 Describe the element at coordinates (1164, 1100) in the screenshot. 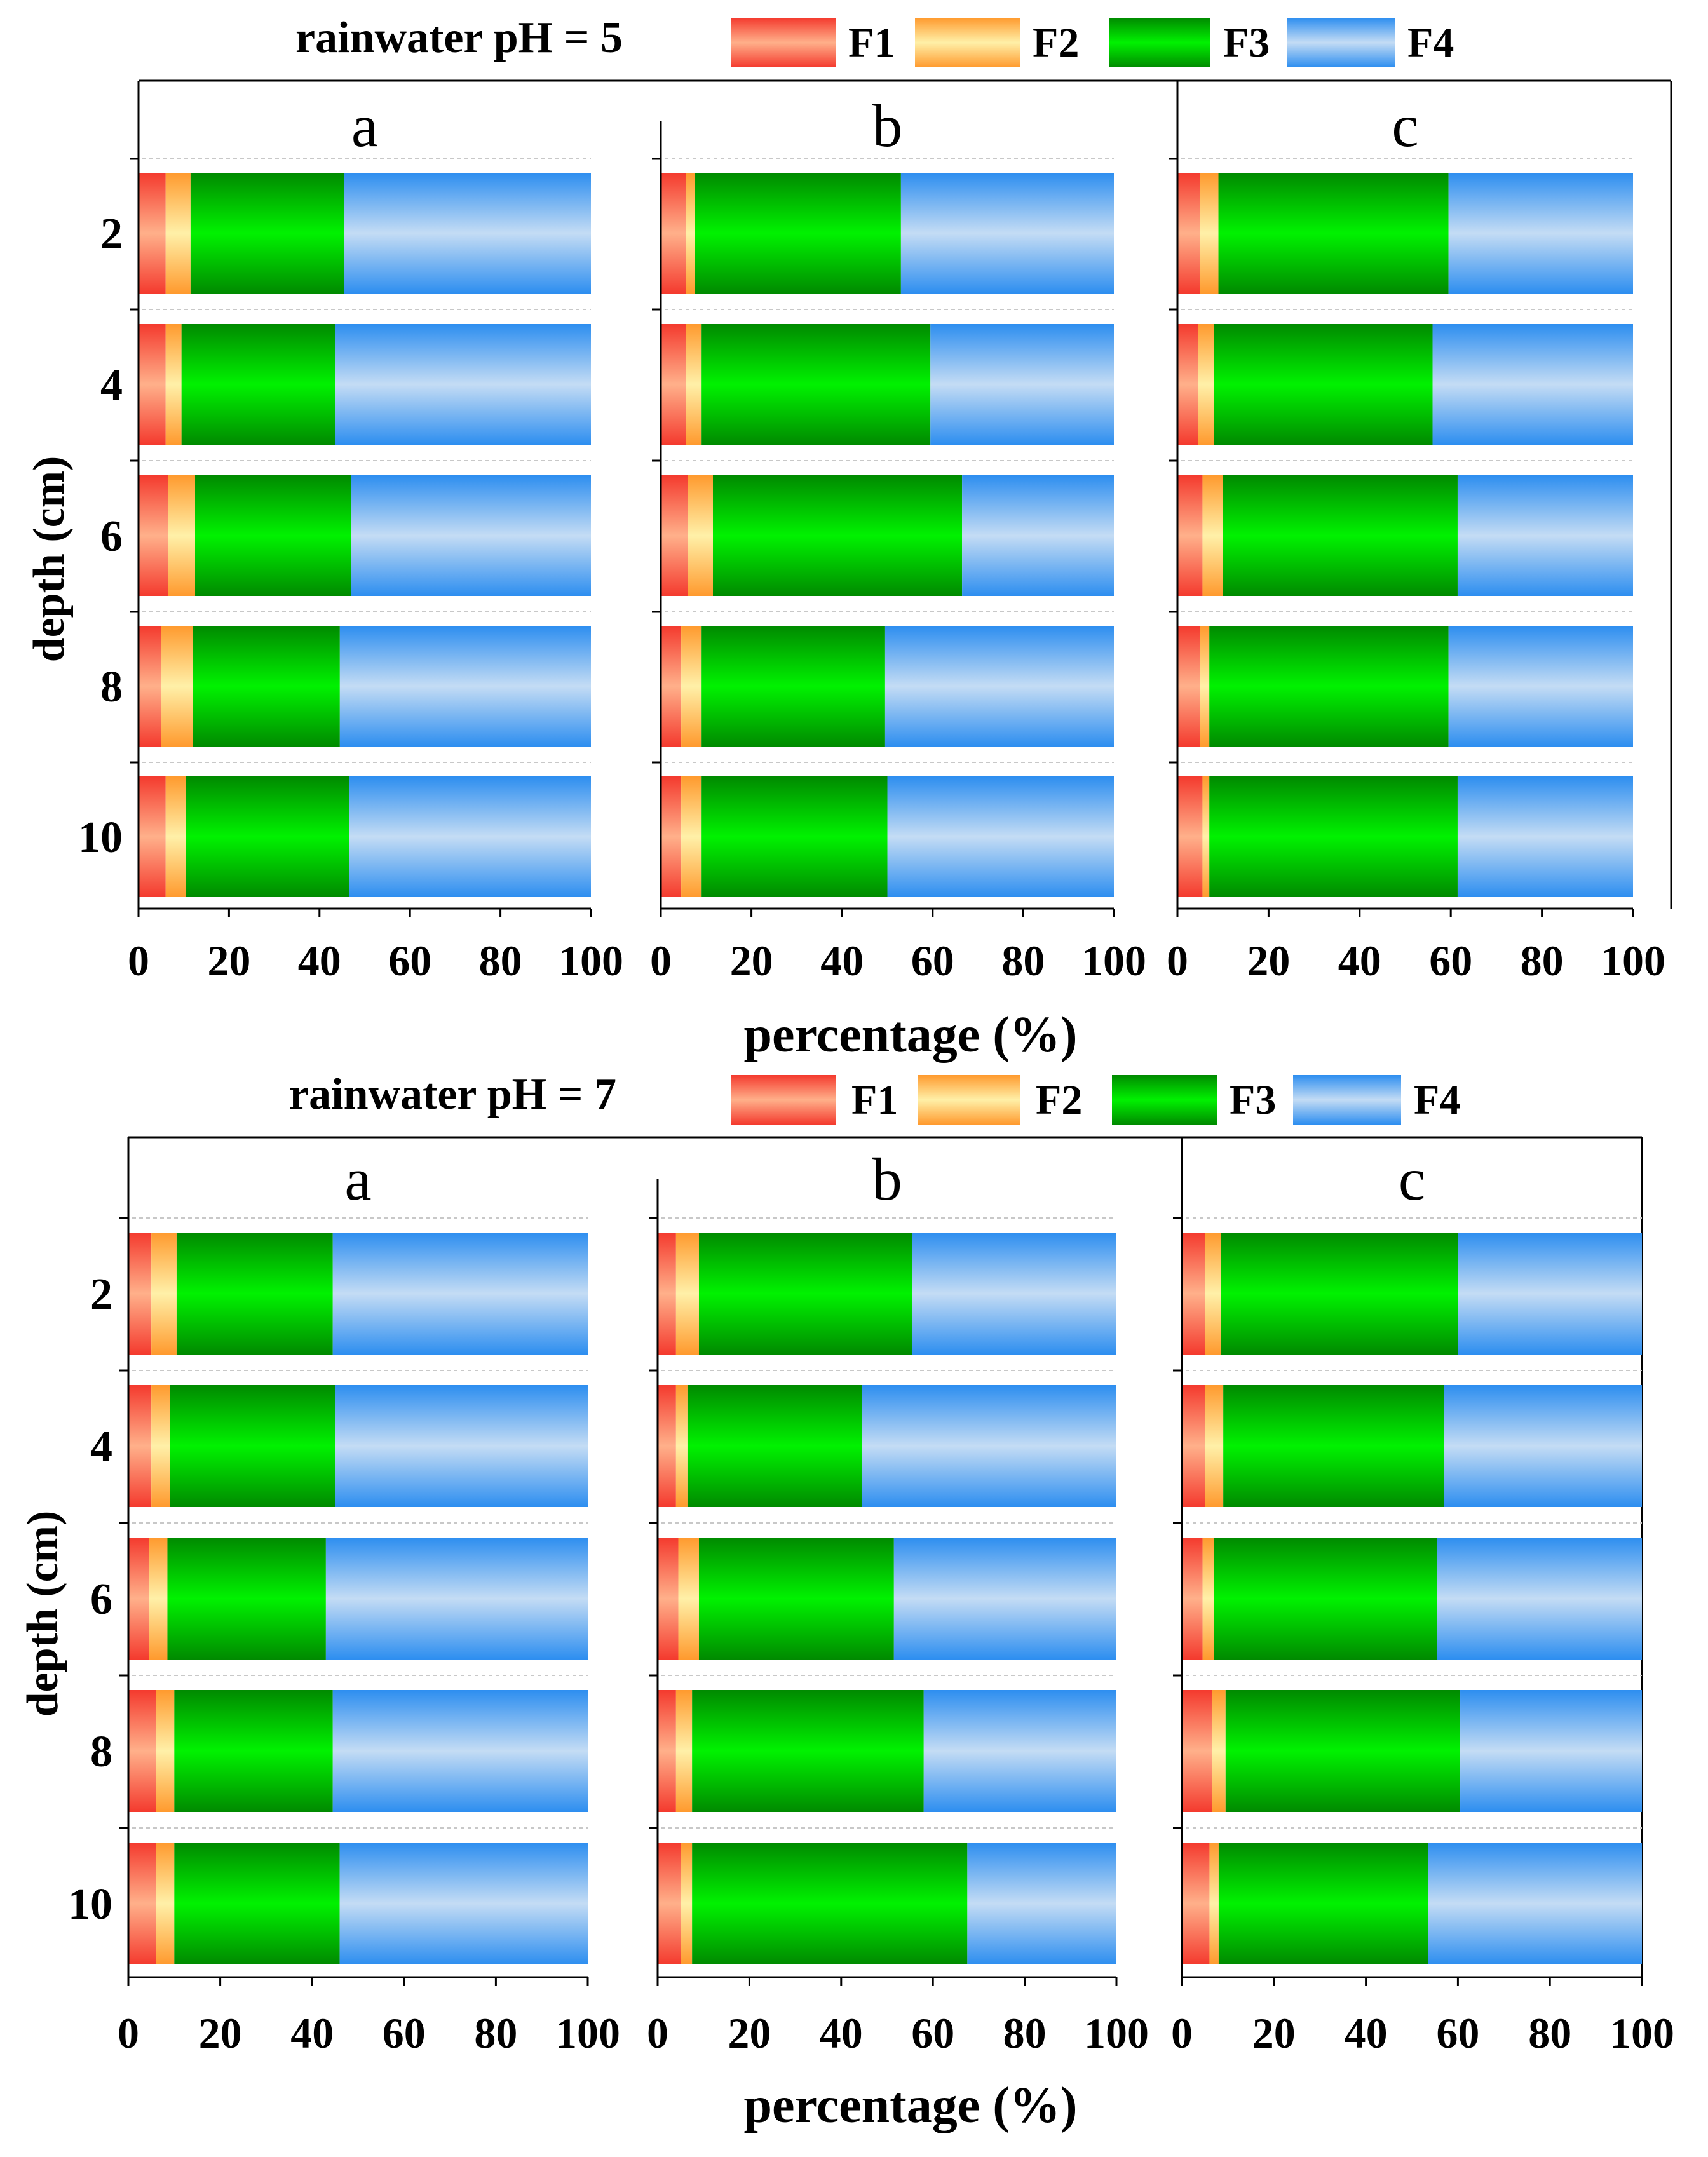

I see `legend-swatch-f3` at that location.